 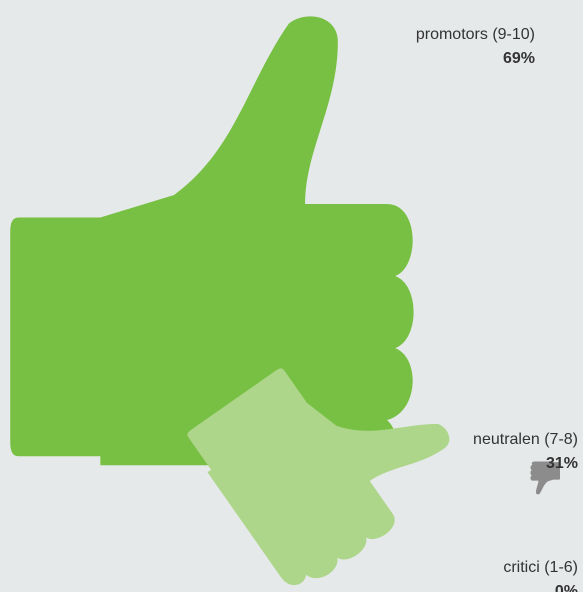 I want to click on thumb-icon, so click(x=545, y=478).